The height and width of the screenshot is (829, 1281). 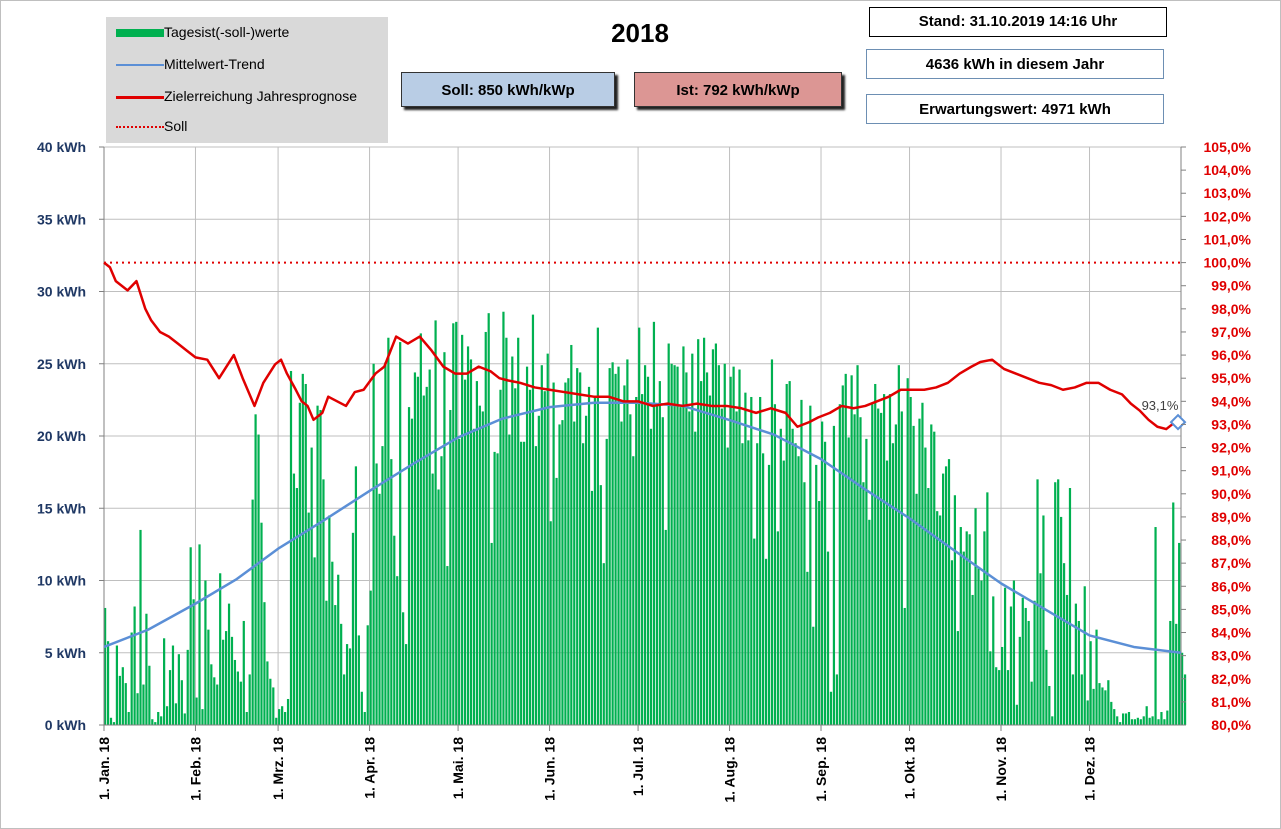 I want to click on y-right-tick-label: 99,0%, so click(x=1231, y=286).